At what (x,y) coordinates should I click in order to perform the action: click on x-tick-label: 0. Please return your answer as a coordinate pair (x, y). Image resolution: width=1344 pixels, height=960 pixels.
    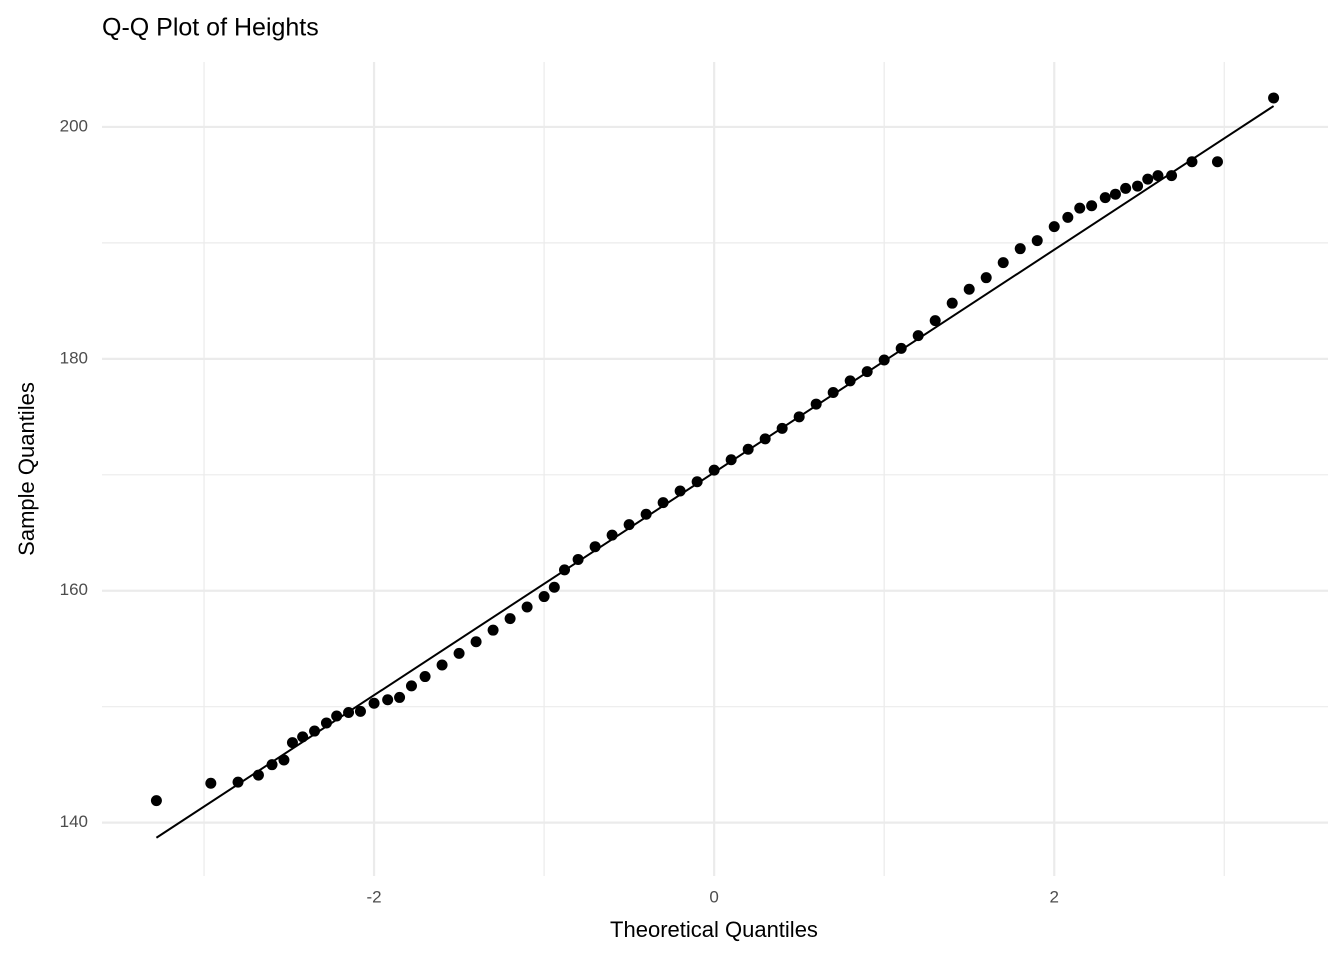
    Looking at the image, I should click on (713, 896).